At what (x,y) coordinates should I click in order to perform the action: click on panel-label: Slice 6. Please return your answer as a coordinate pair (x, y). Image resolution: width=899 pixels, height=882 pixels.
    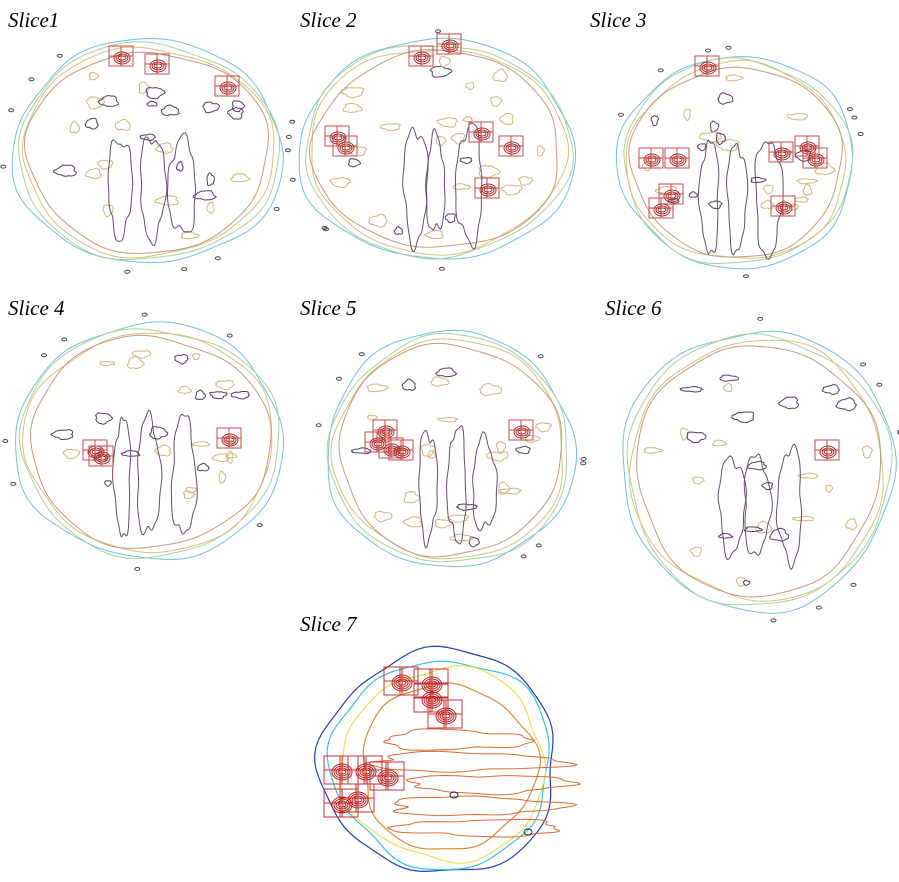
    Looking at the image, I should click on (633, 308).